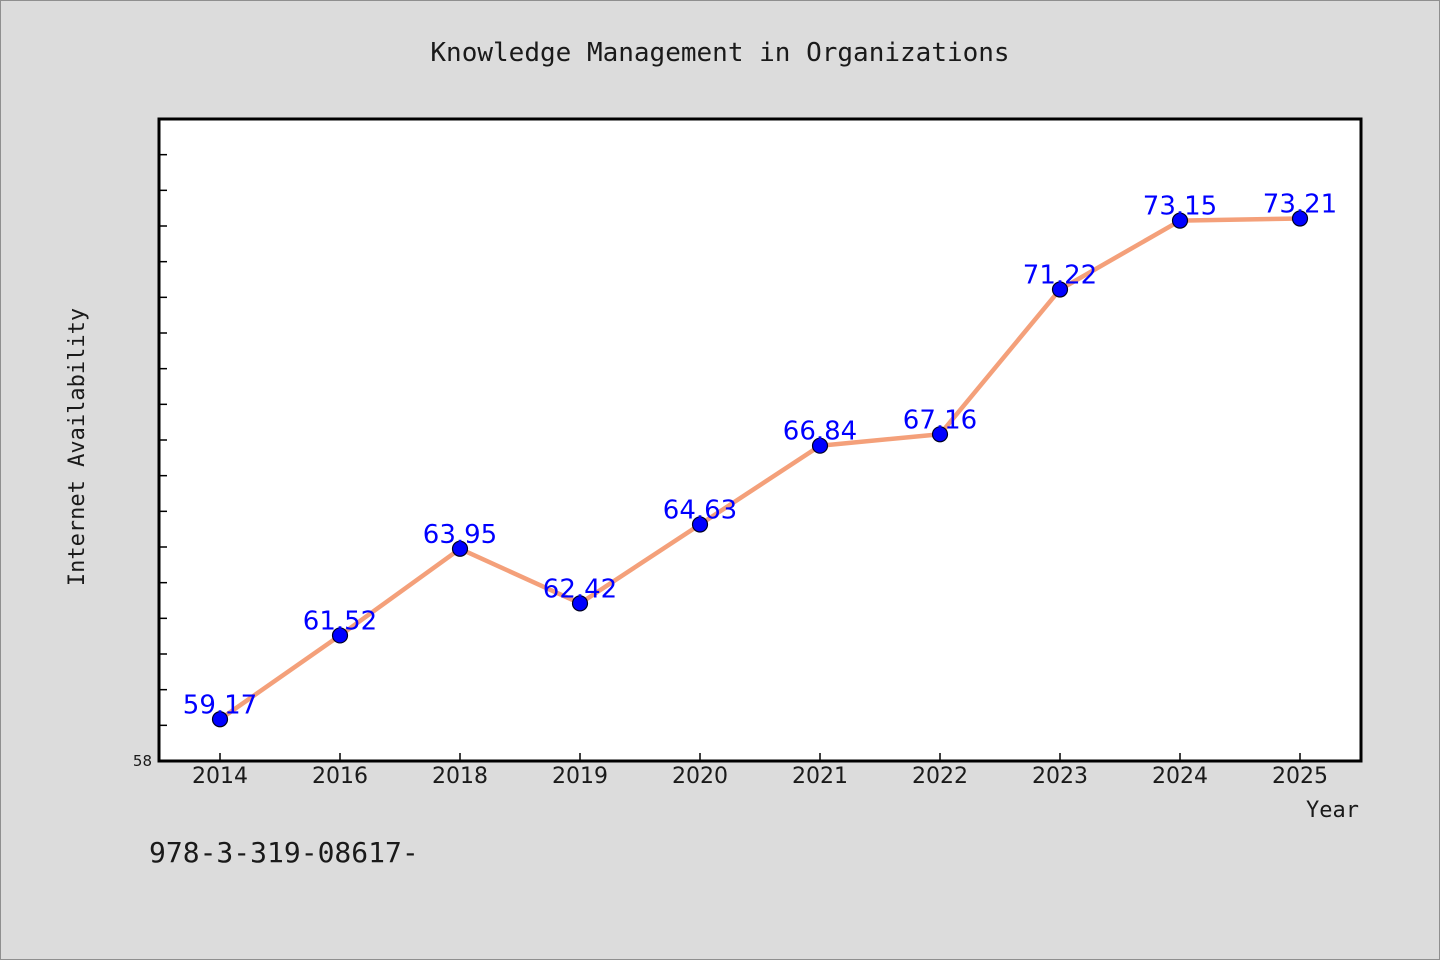  What do you see at coordinates (340, 621) in the screenshot?
I see `data-label: 61.52` at bounding box center [340, 621].